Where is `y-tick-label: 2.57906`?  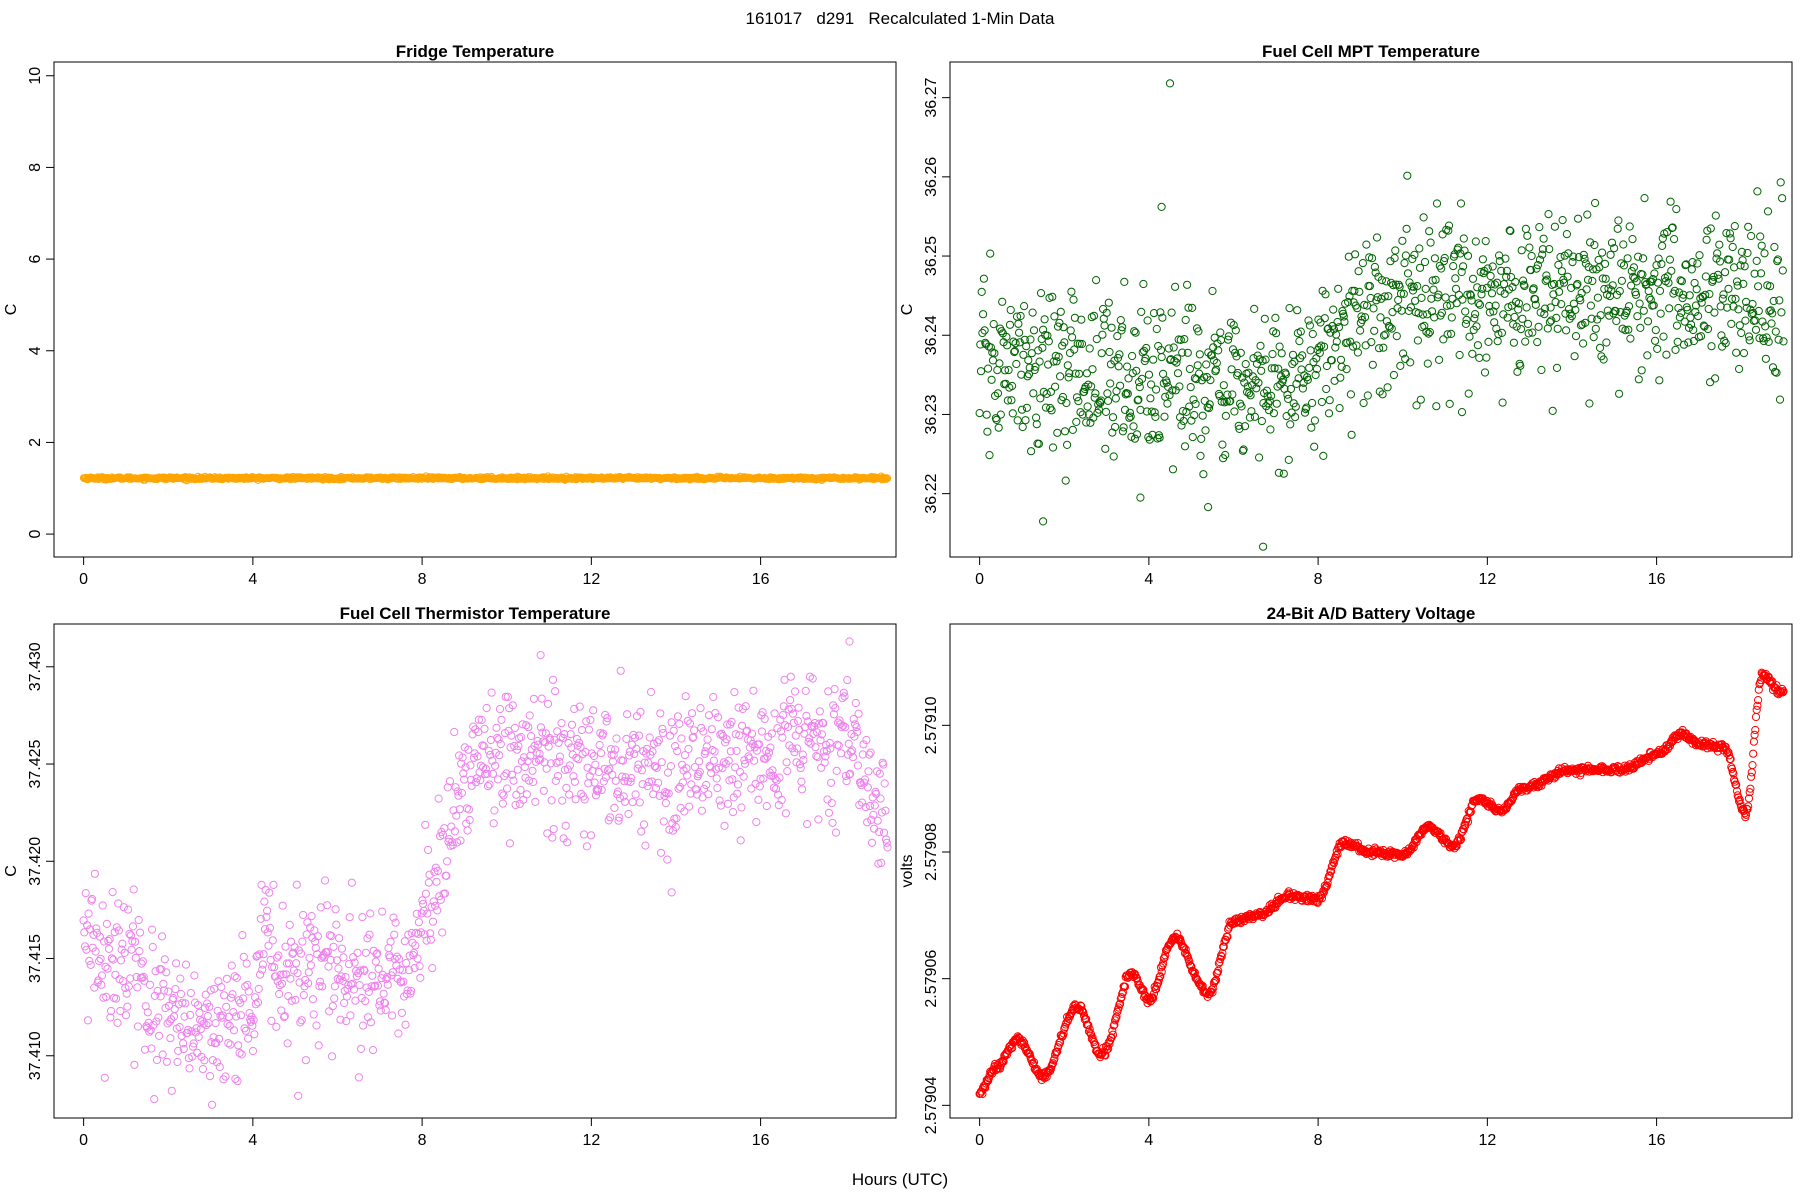 y-tick-label: 2.57906 is located at coordinates (931, 979).